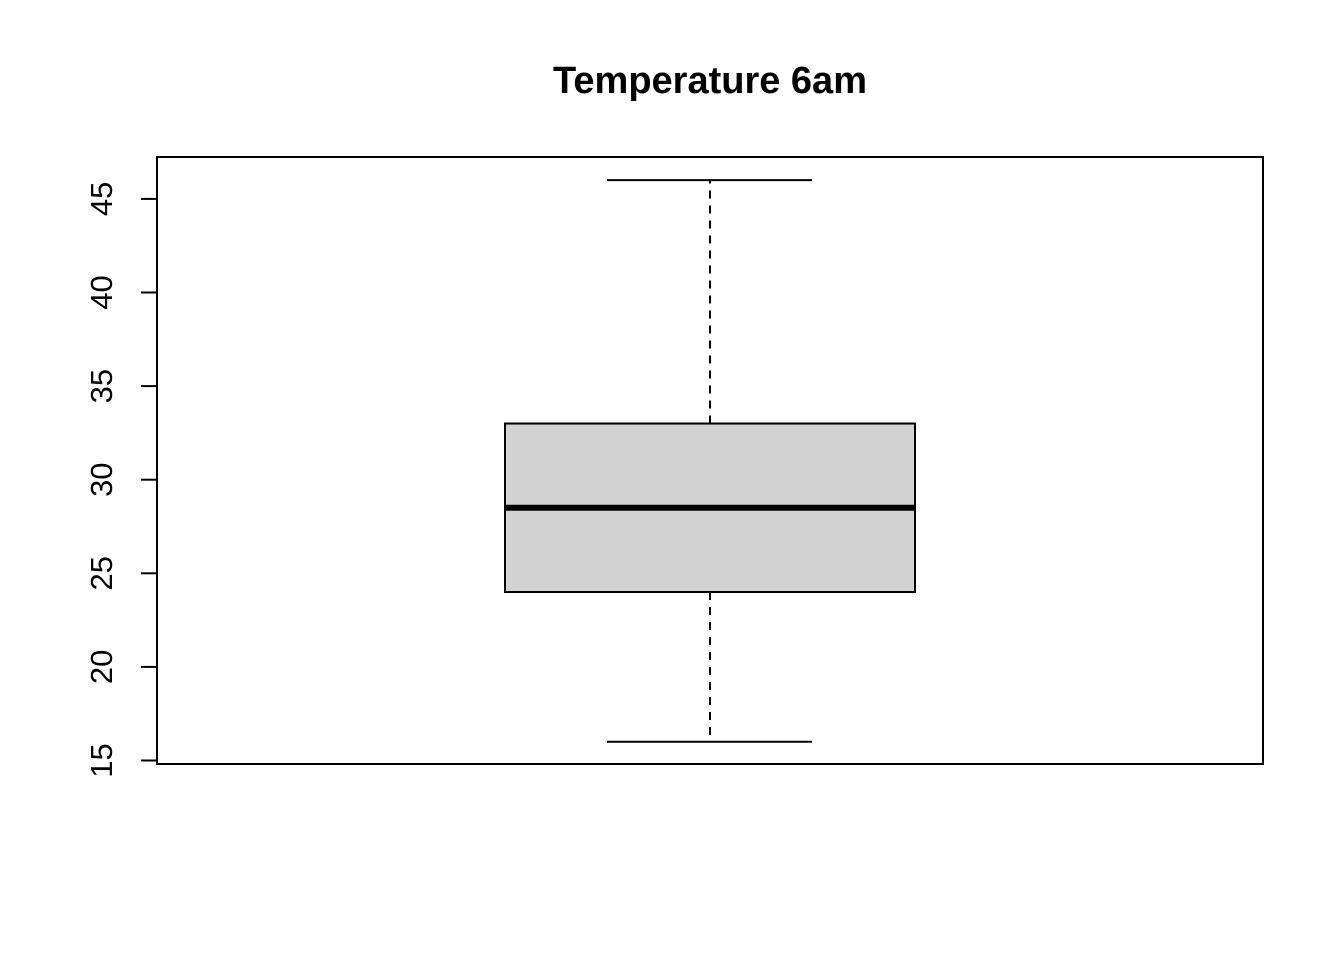 This screenshot has height=960, width=1344. What do you see at coordinates (121, 480) in the screenshot?
I see `y-axis: 15 20 25 30 35 40 45` at bounding box center [121, 480].